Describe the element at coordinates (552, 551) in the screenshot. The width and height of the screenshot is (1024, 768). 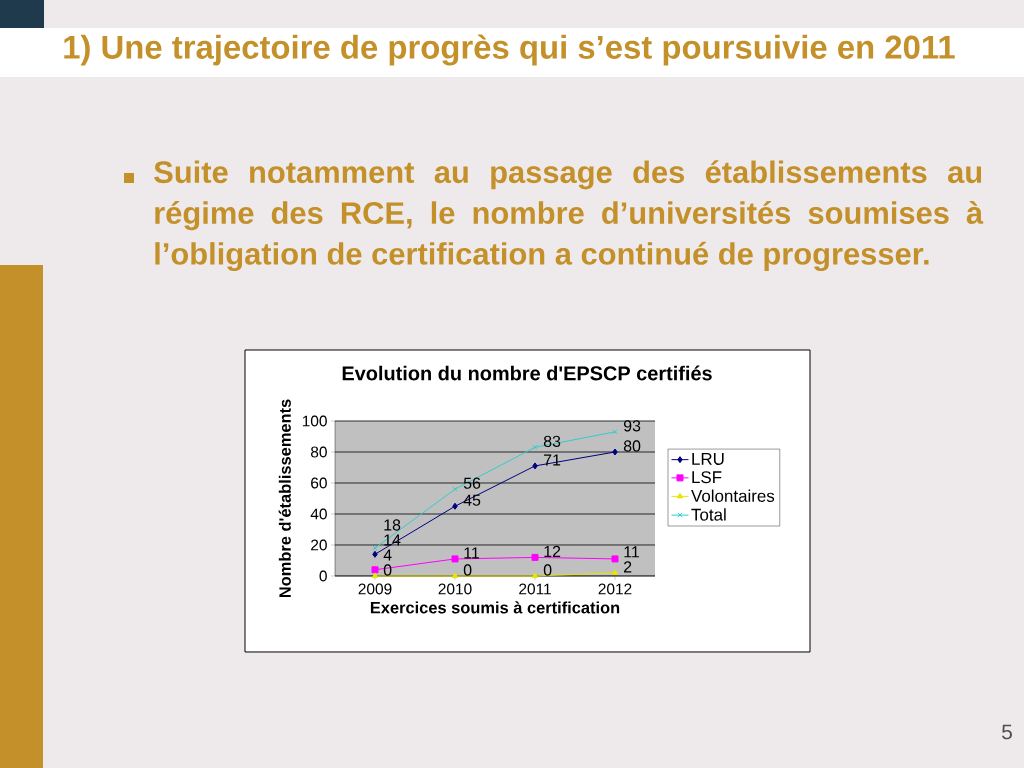
I see `data-label: 12` at that location.